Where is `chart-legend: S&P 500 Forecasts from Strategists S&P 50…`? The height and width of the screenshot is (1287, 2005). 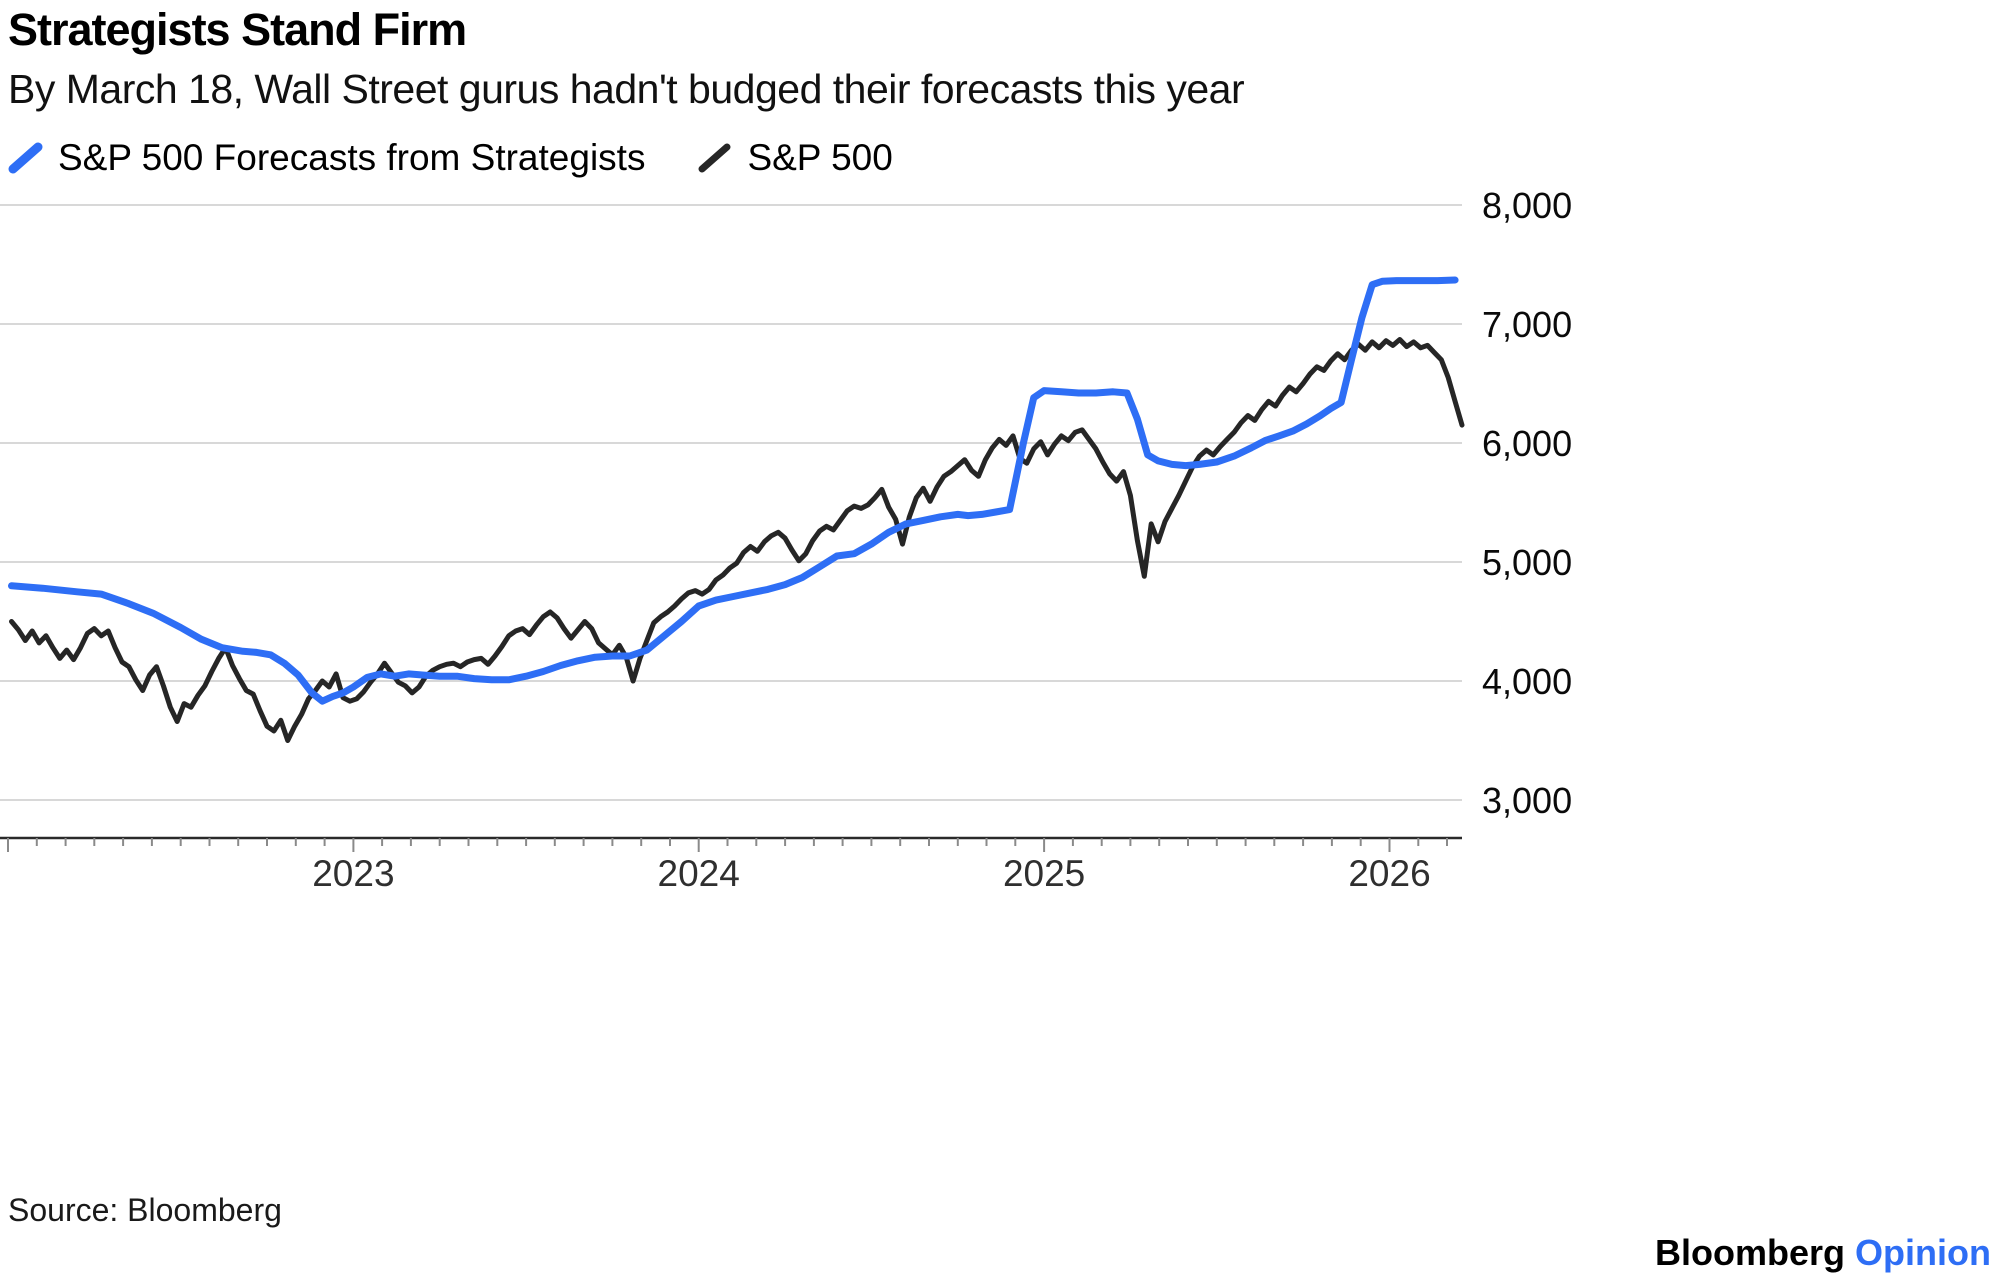
chart-legend: S&P 500 Forecasts from Strategists S&P 50… is located at coordinates (1002, 158).